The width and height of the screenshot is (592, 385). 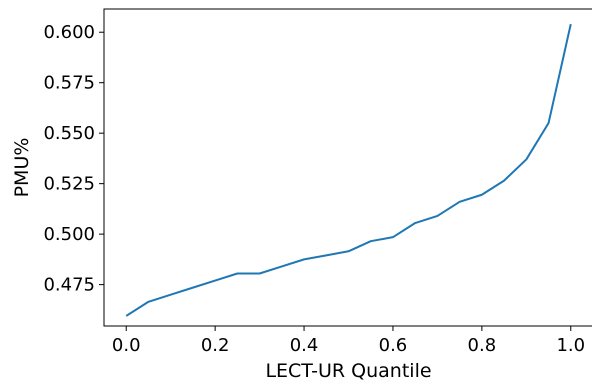 I want to click on x-tick-label: 0.2, so click(x=215, y=345).